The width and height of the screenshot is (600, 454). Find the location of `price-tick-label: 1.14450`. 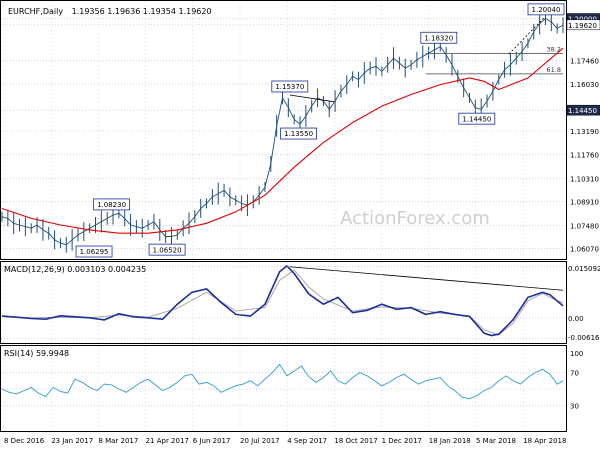

price-tick-label: 1.14450 is located at coordinates (582, 111).